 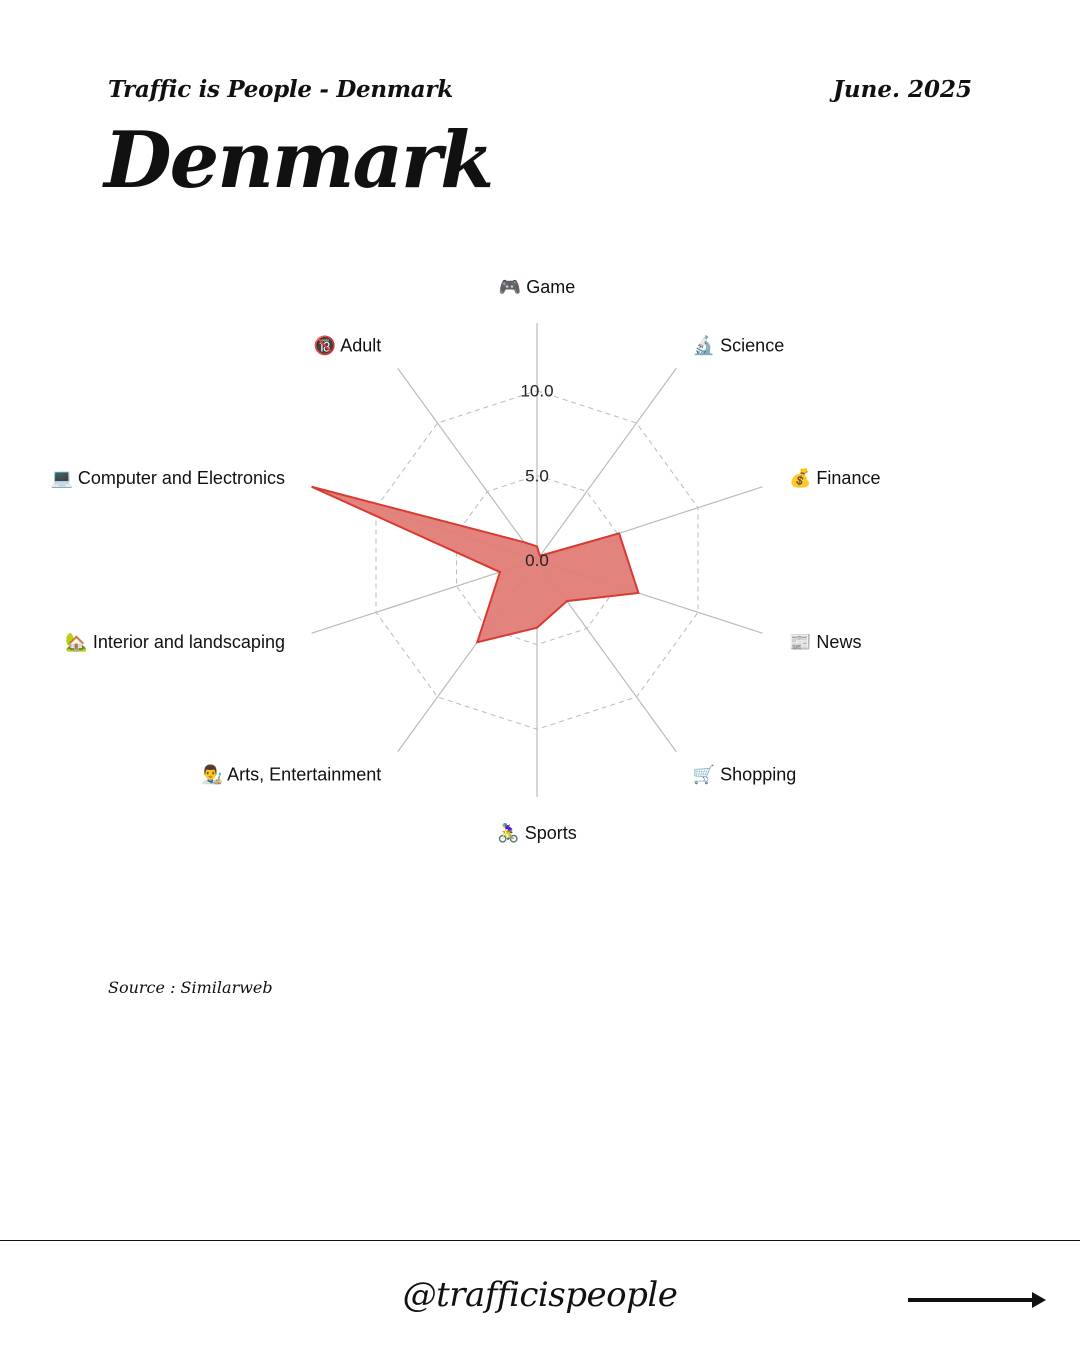 What do you see at coordinates (978, 1300) in the screenshot?
I see `arrow-right-icon` at bounding box center [978, 1300].